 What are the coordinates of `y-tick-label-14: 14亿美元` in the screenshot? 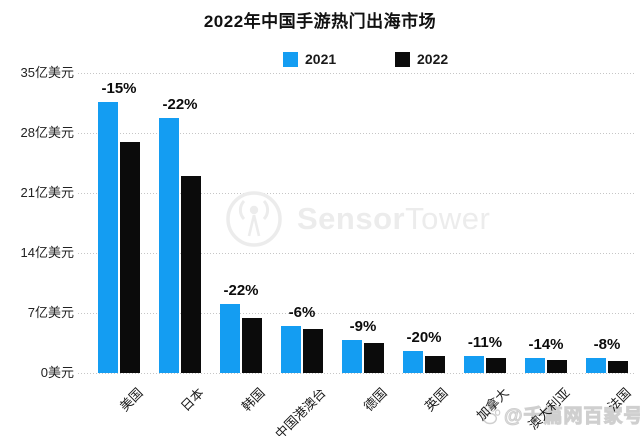 It's located at (47, 252).